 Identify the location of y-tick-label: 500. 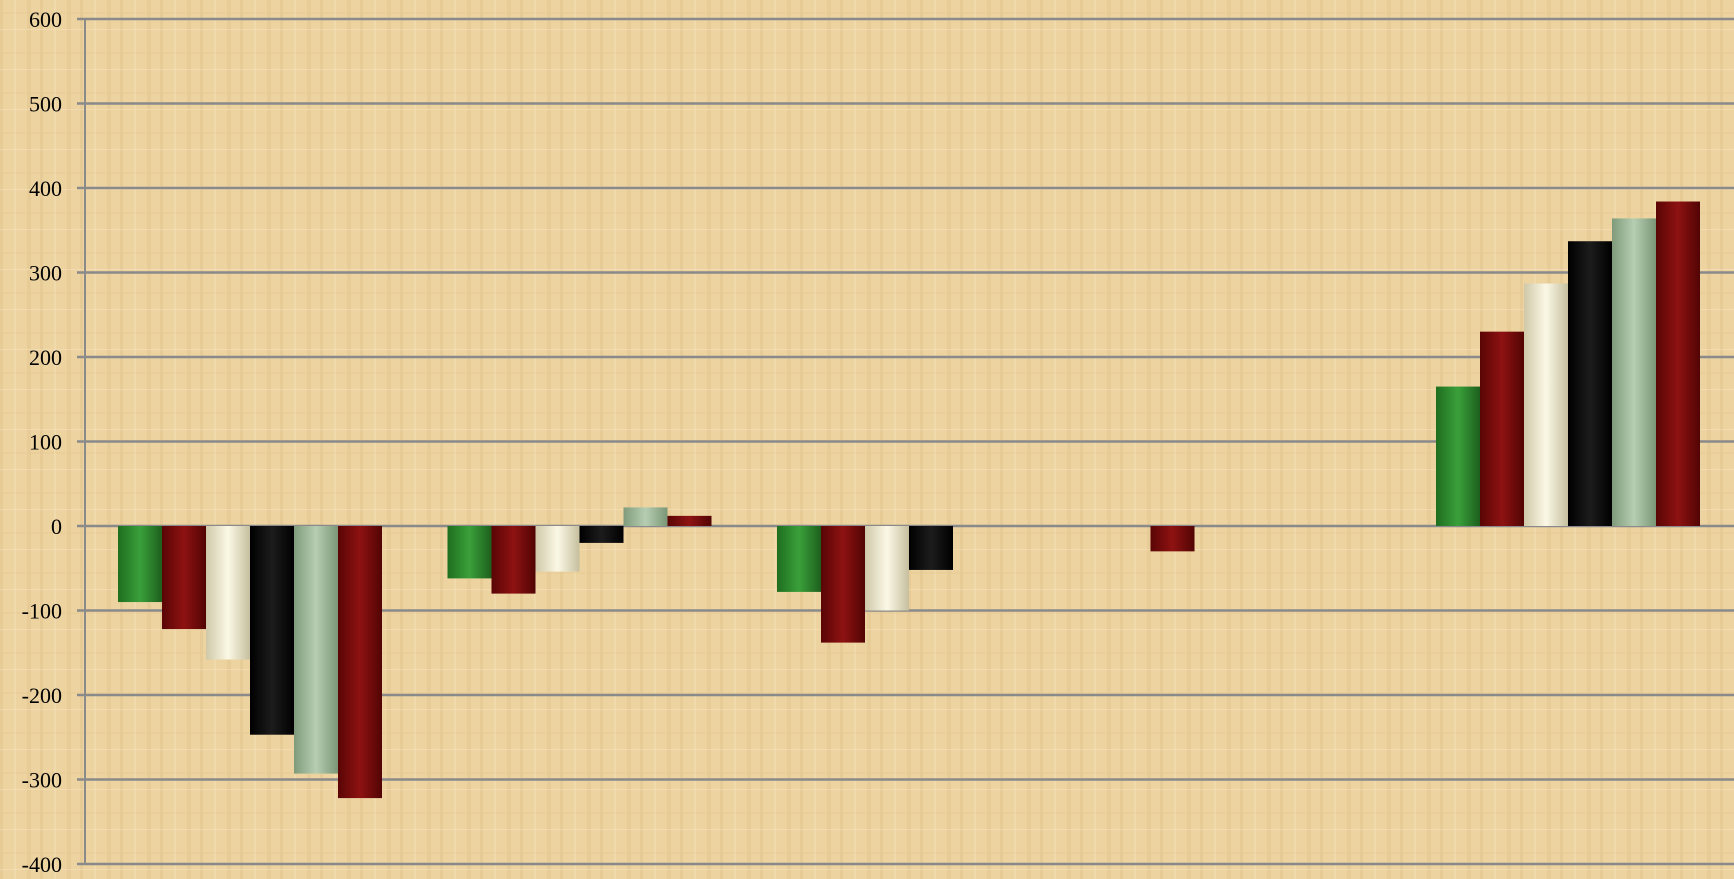
(45, 104).